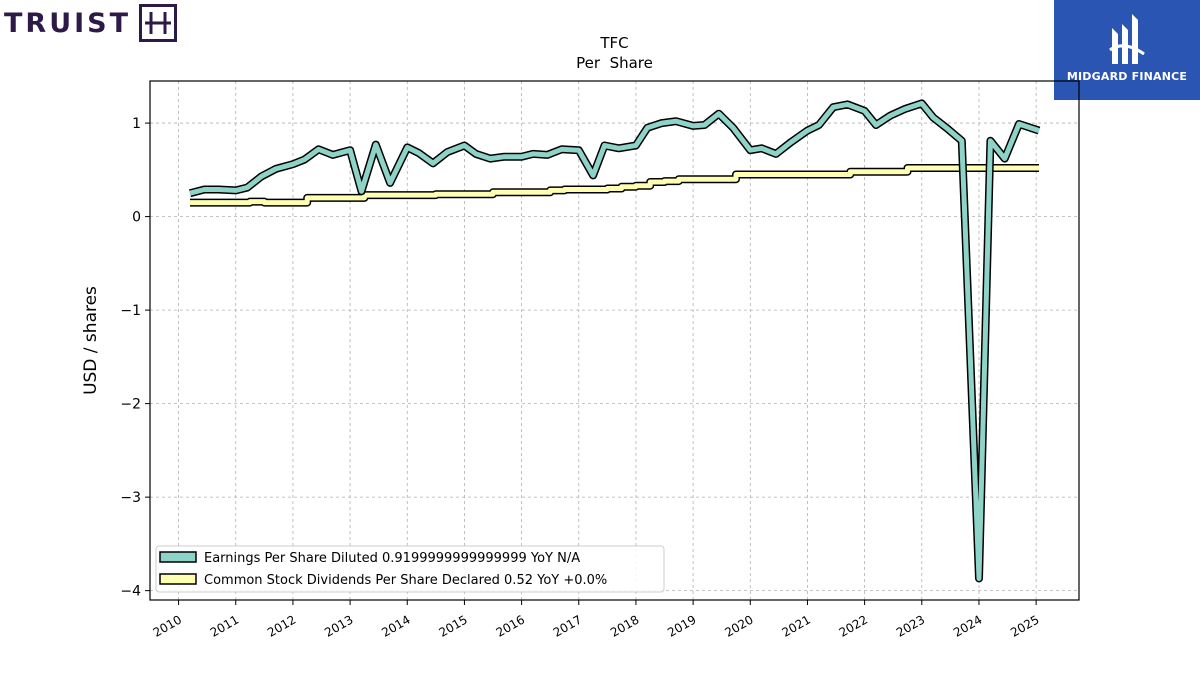 Image resolution: width=1200 pixels, height=675 pixels. Describe the element at coordinates (338, 625) in the screenshot. I see `x-tick-label: 2013` at that location.